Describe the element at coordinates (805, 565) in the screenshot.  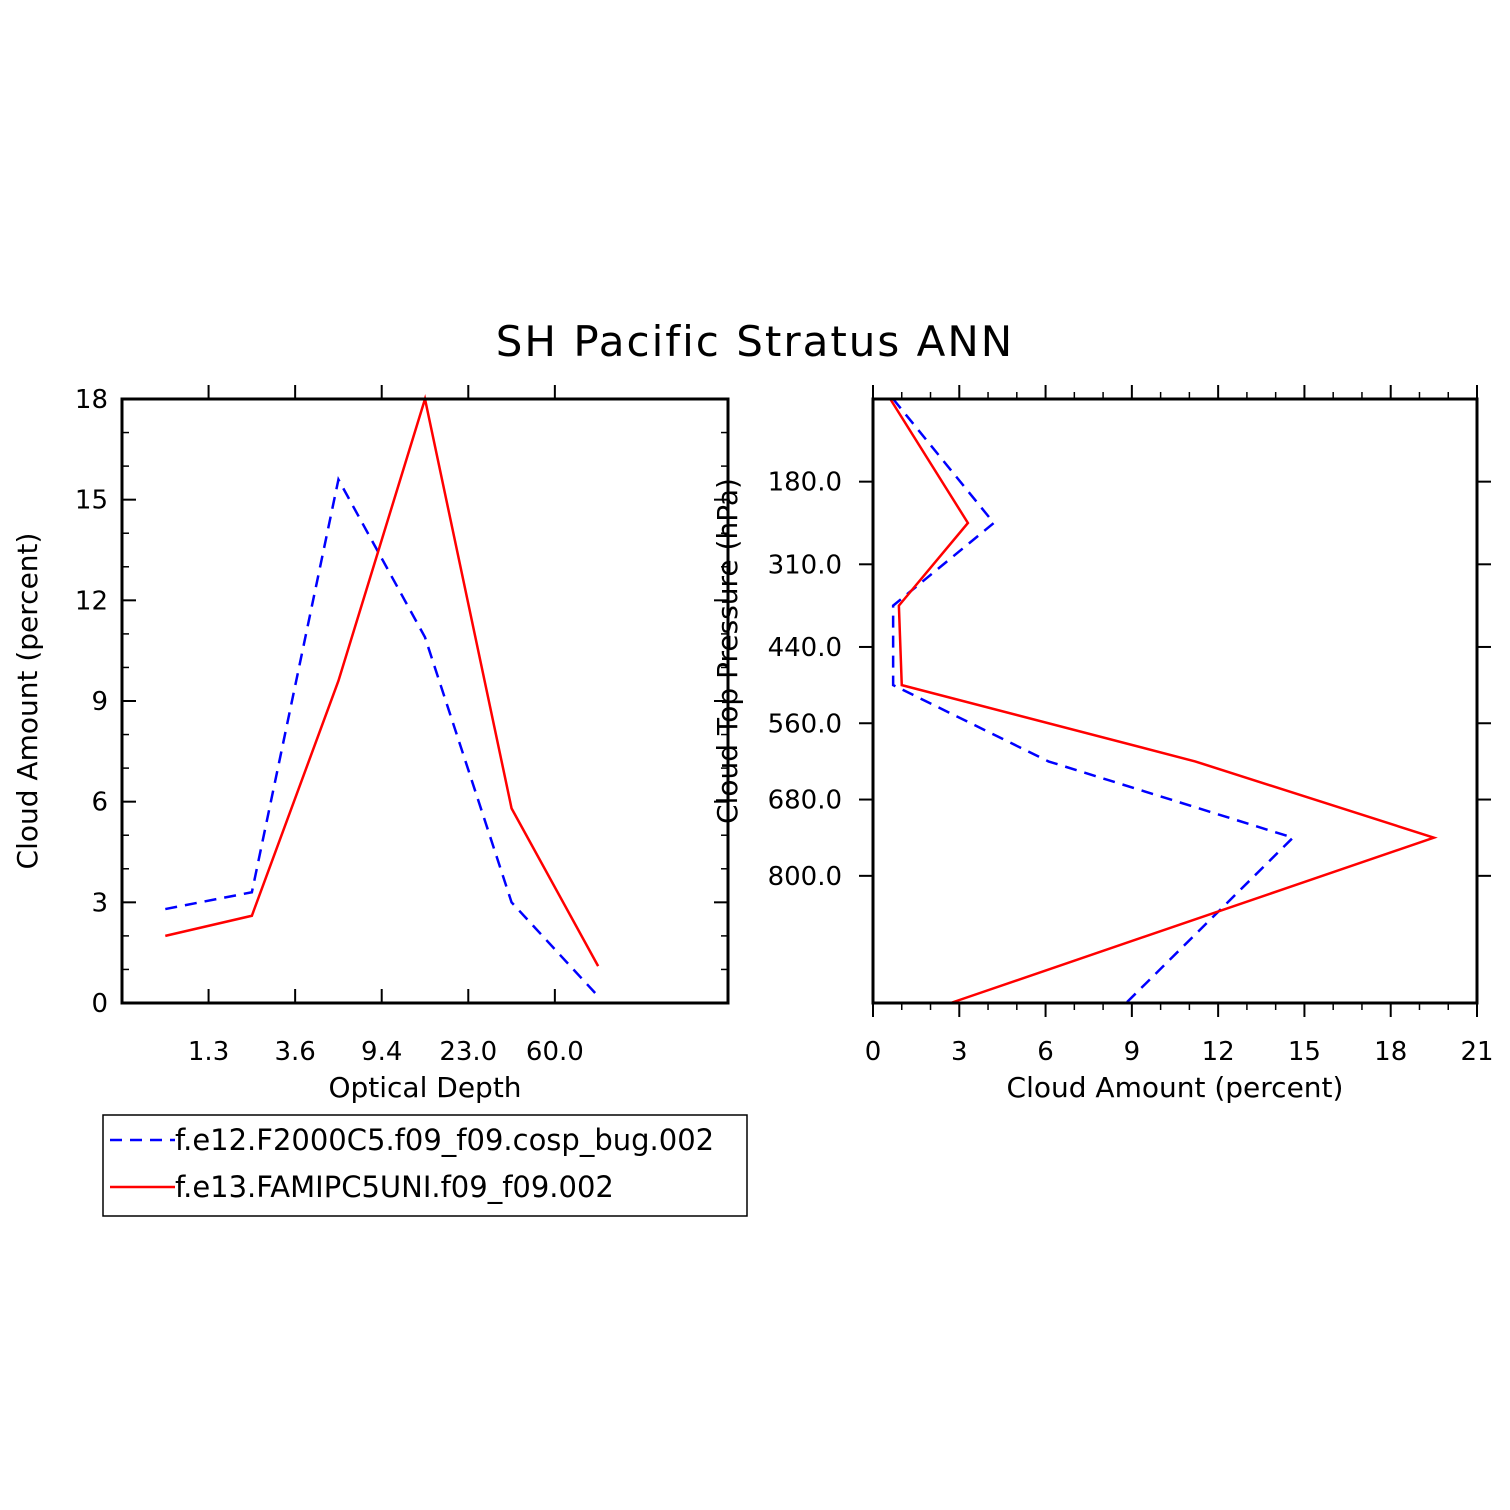
I see `y-tick-label: 310.0` at that location.